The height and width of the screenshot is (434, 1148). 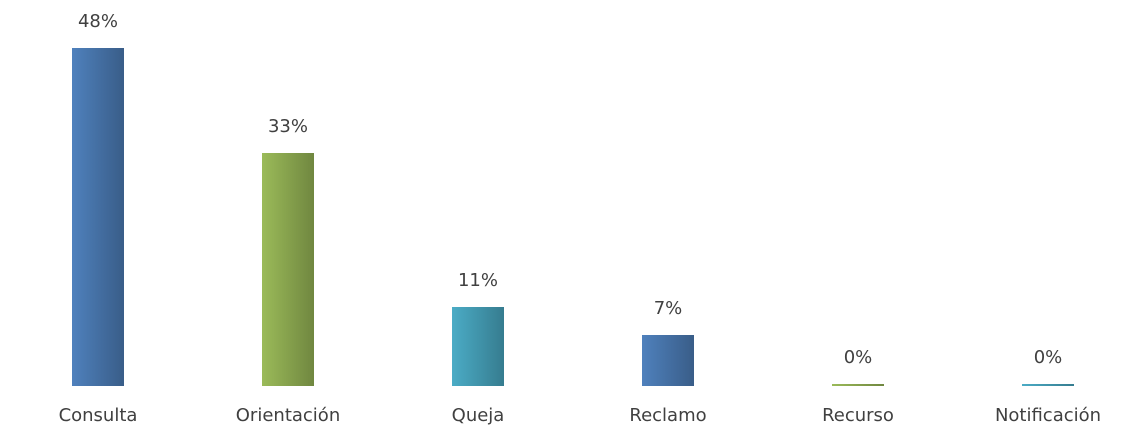 I want to click on x-tick-label: Reclamo, so click(x=667, y=415).